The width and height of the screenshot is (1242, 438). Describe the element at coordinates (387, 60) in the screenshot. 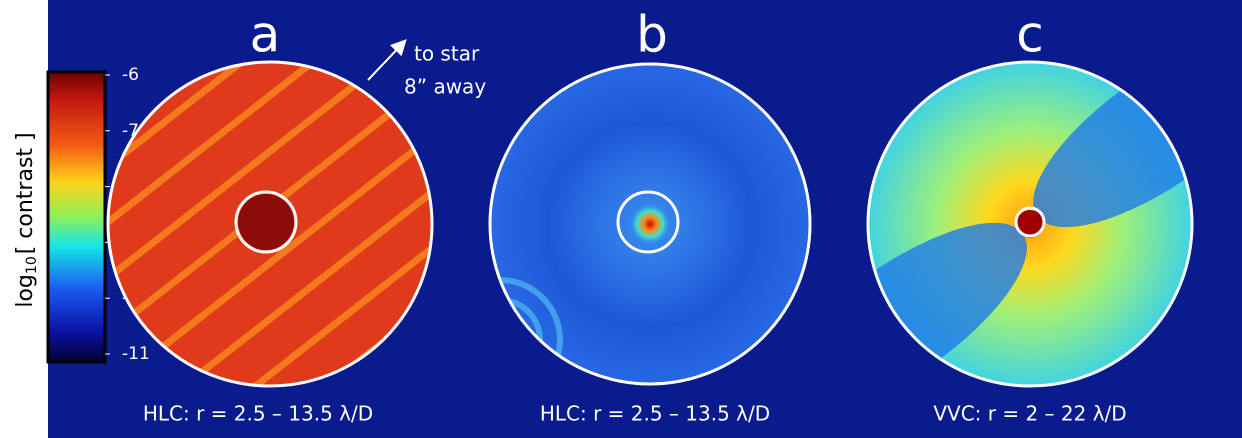

I see `arrow` at that location.